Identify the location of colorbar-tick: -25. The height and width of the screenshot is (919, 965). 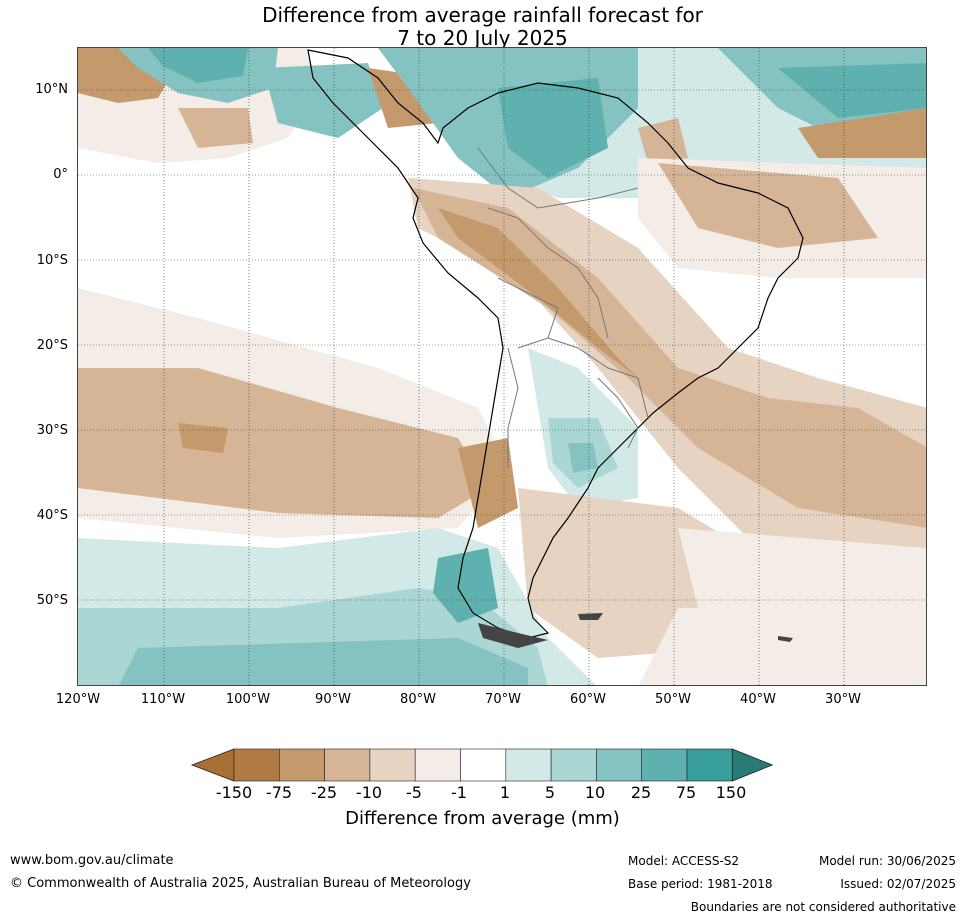
(324, 792).